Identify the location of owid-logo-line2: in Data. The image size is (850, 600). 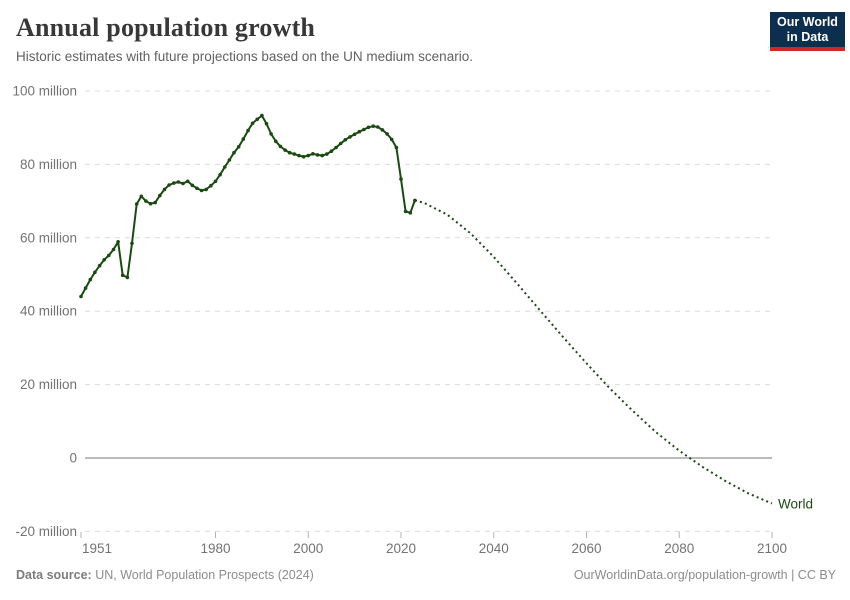
(807, 36).